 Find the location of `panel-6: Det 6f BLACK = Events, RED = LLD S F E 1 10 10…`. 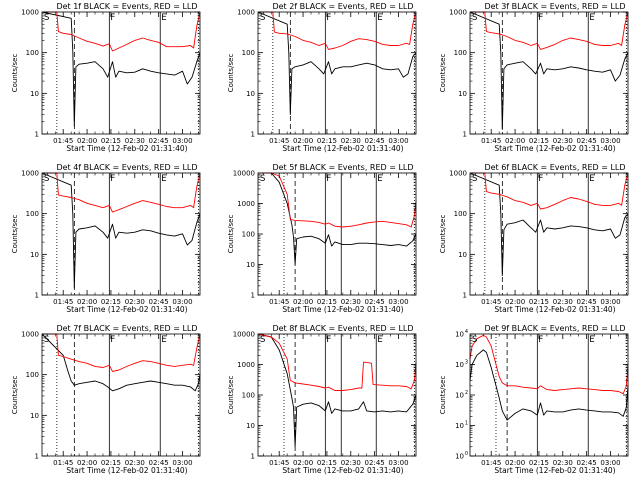

panel-6: Det 6f BLACK = Events, RED = LLD S F E 1 10 10… is located at coordinates (534, 238).